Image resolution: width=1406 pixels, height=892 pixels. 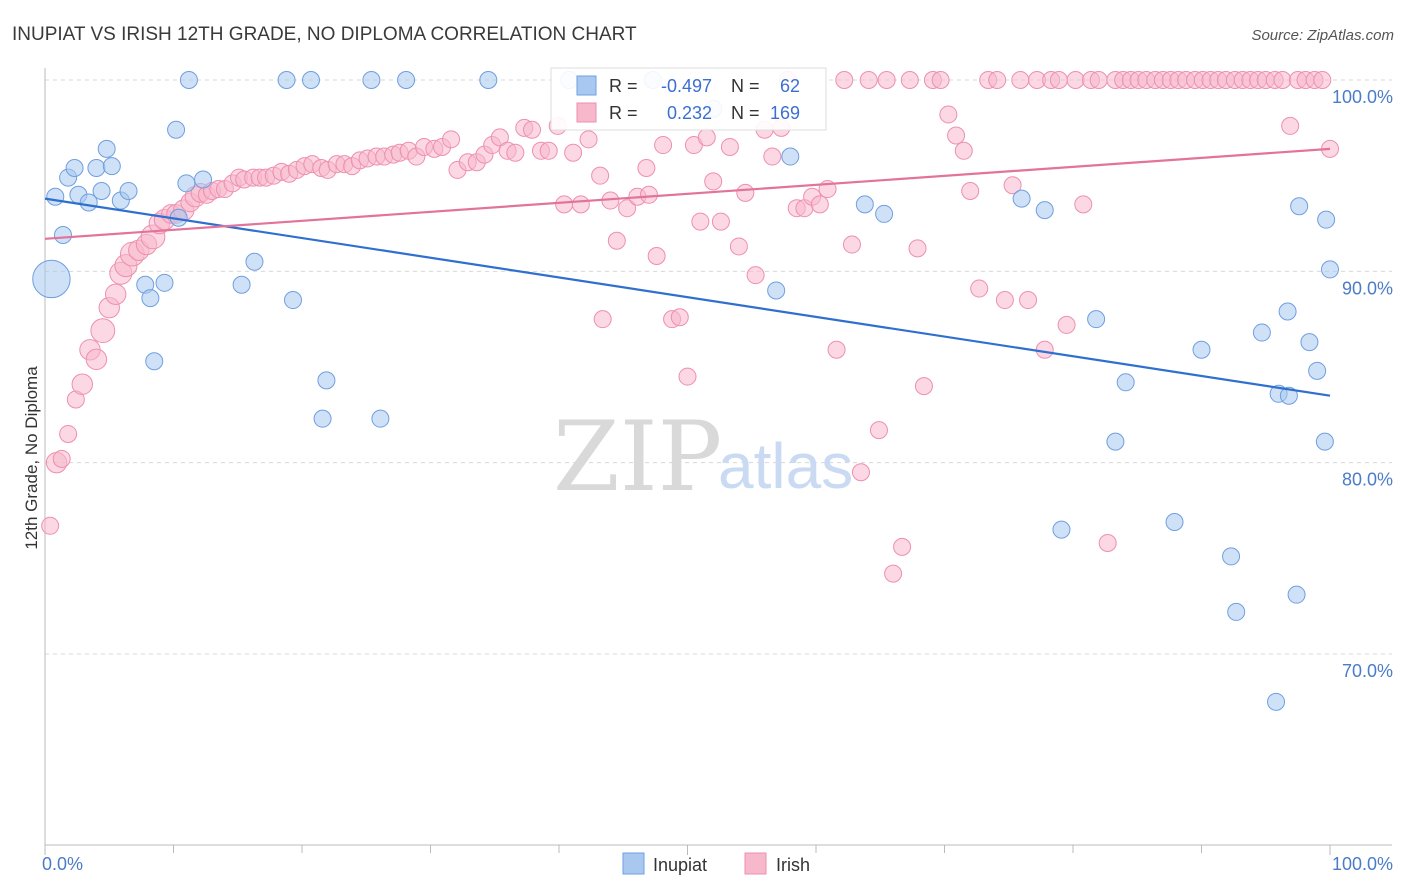 What do you see at coordinates (687, 193) in the screenshot?
I see `trend-line-irish` at bounding box center [687, 193].